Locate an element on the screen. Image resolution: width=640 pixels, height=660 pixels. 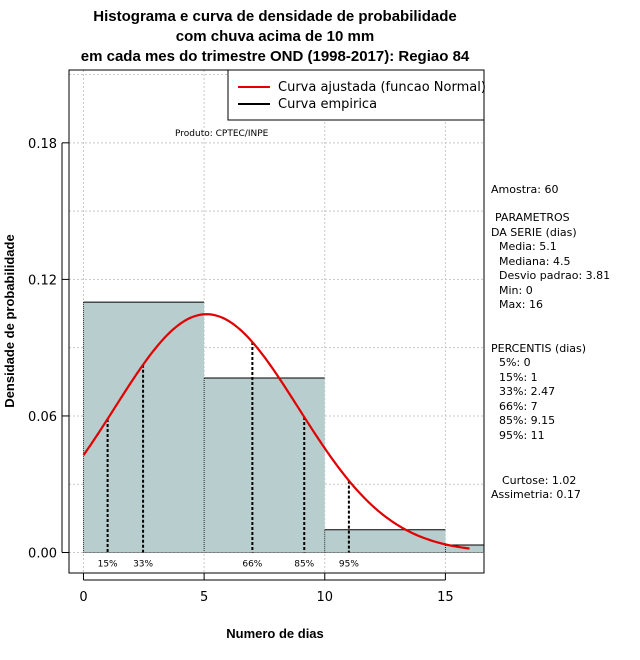
stat-p33: 33%: 2.47 is located at coordinates (527, 391).